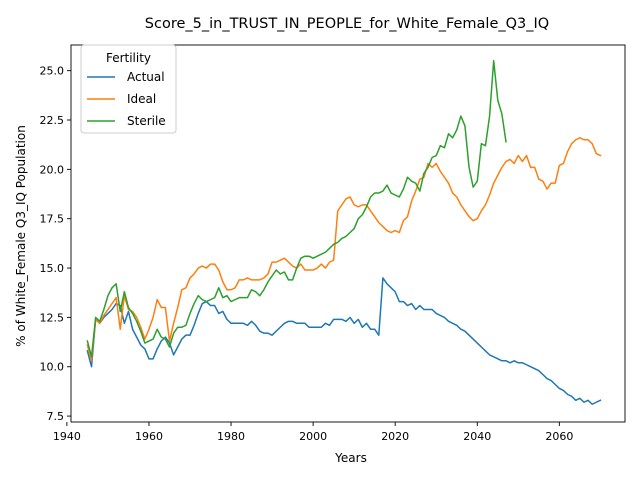  Describe the element at coordinates (55, 244) in the screenshot. I see `y-axis: 7.5 10.0 12.5 15.0 17.5 20.0 22.5 25.0` at that location.